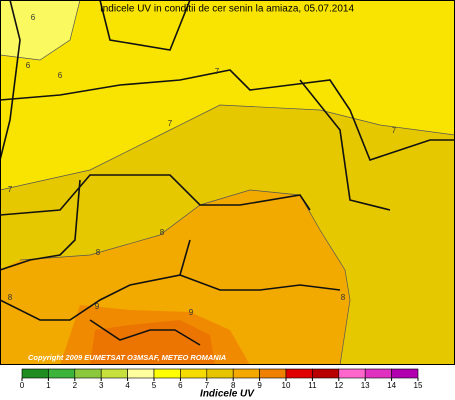  Describe the element at coordinates (418, 385) in the screenshot. I see `tick-label: 15` at that location.